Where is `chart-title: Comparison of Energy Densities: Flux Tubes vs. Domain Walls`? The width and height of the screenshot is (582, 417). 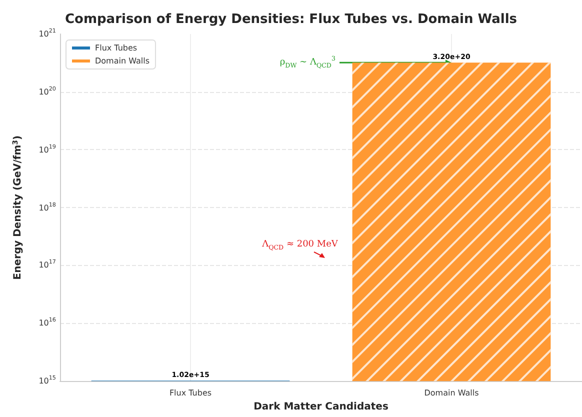 chart-title: Comparison of Energy Densities: Flux Tubes vs. Domain Walls is located at coordinates (291, 19).